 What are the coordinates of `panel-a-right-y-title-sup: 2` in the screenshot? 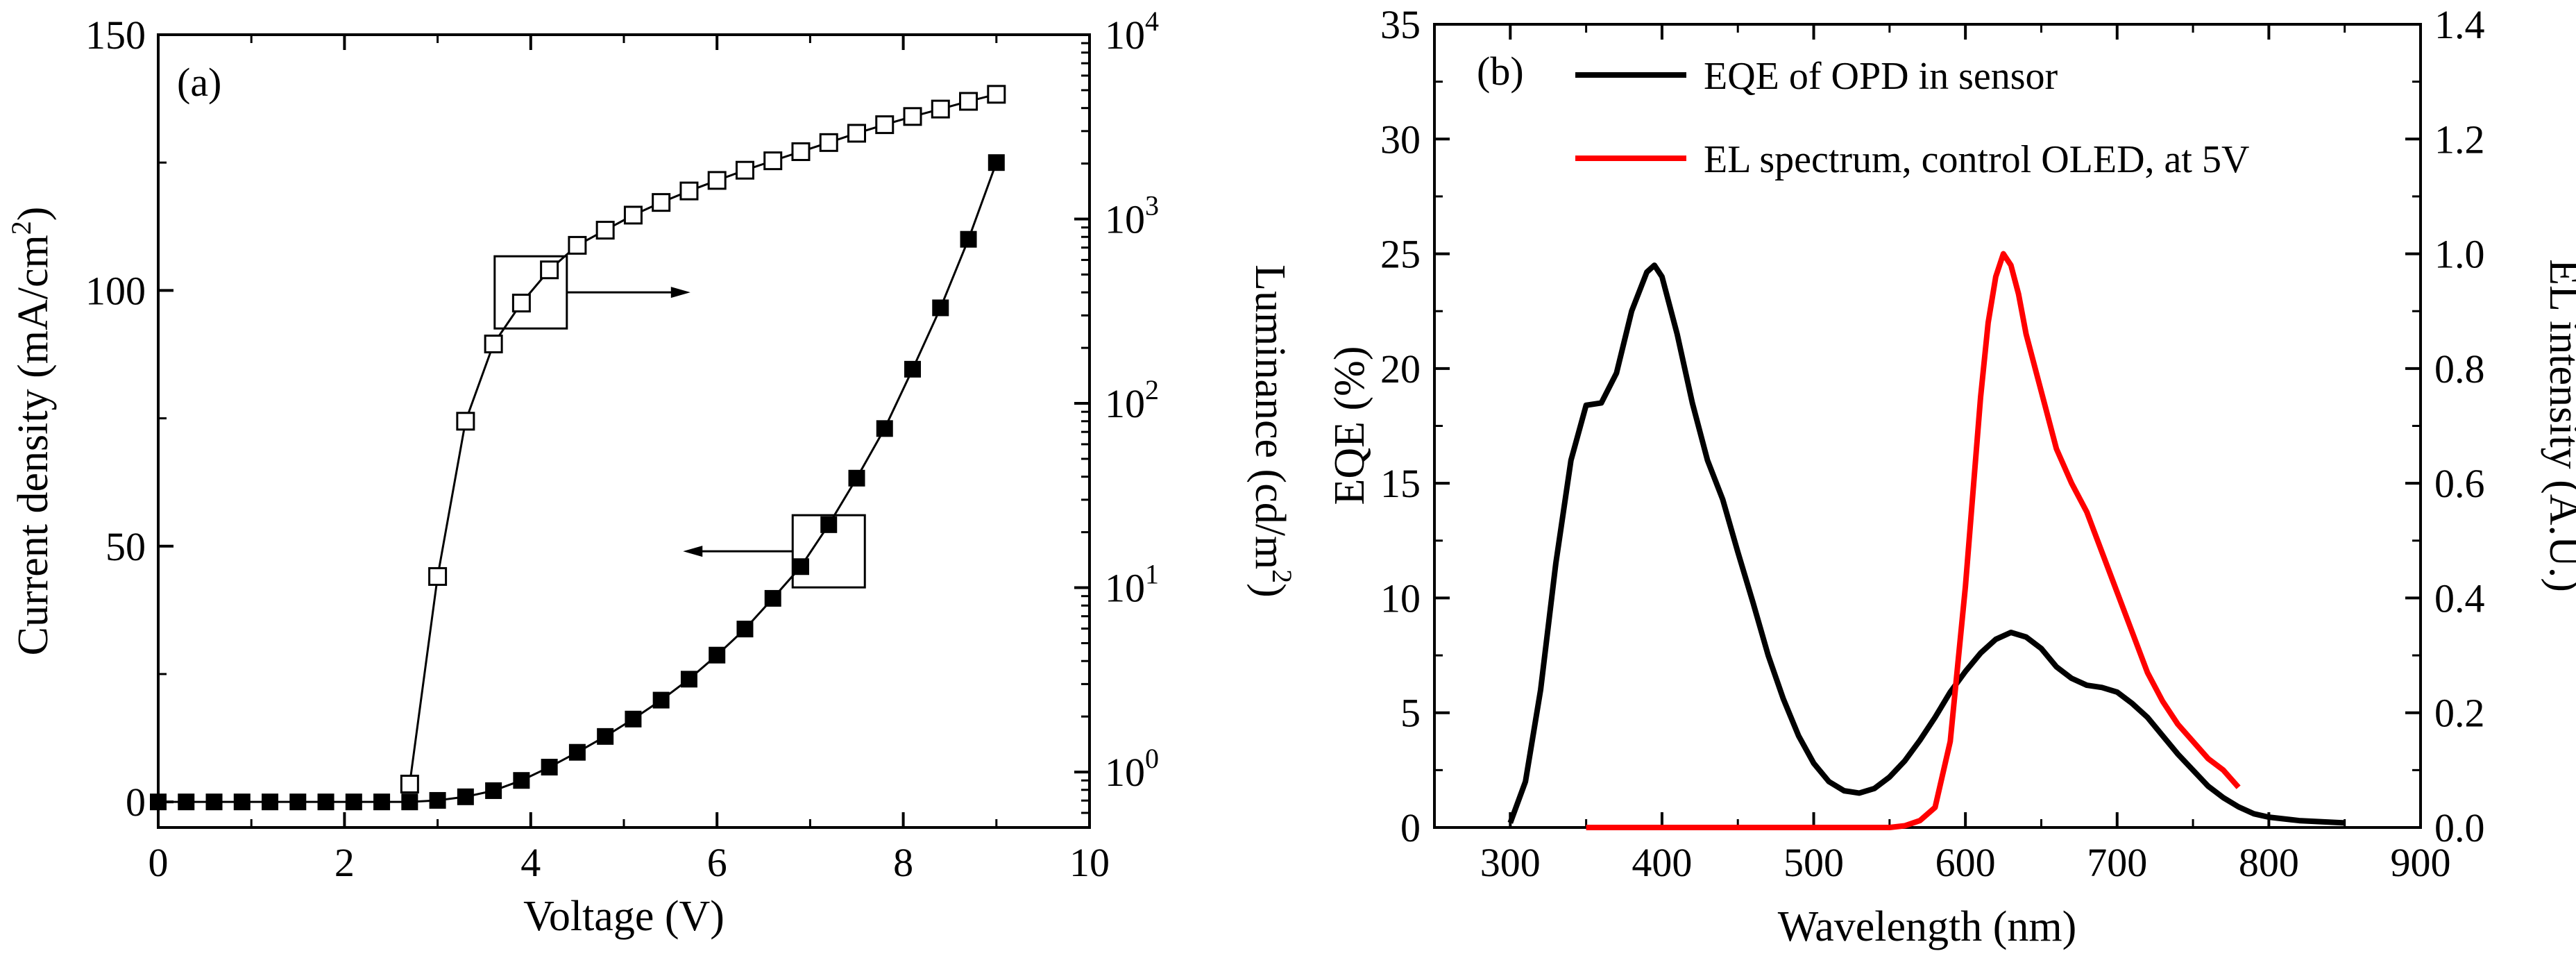 It's located at (1282, 576).